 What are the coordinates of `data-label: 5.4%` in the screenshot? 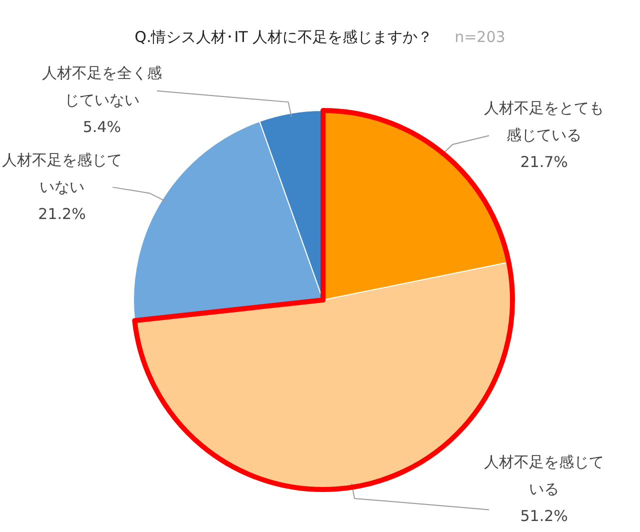 It's located at (102, 127).